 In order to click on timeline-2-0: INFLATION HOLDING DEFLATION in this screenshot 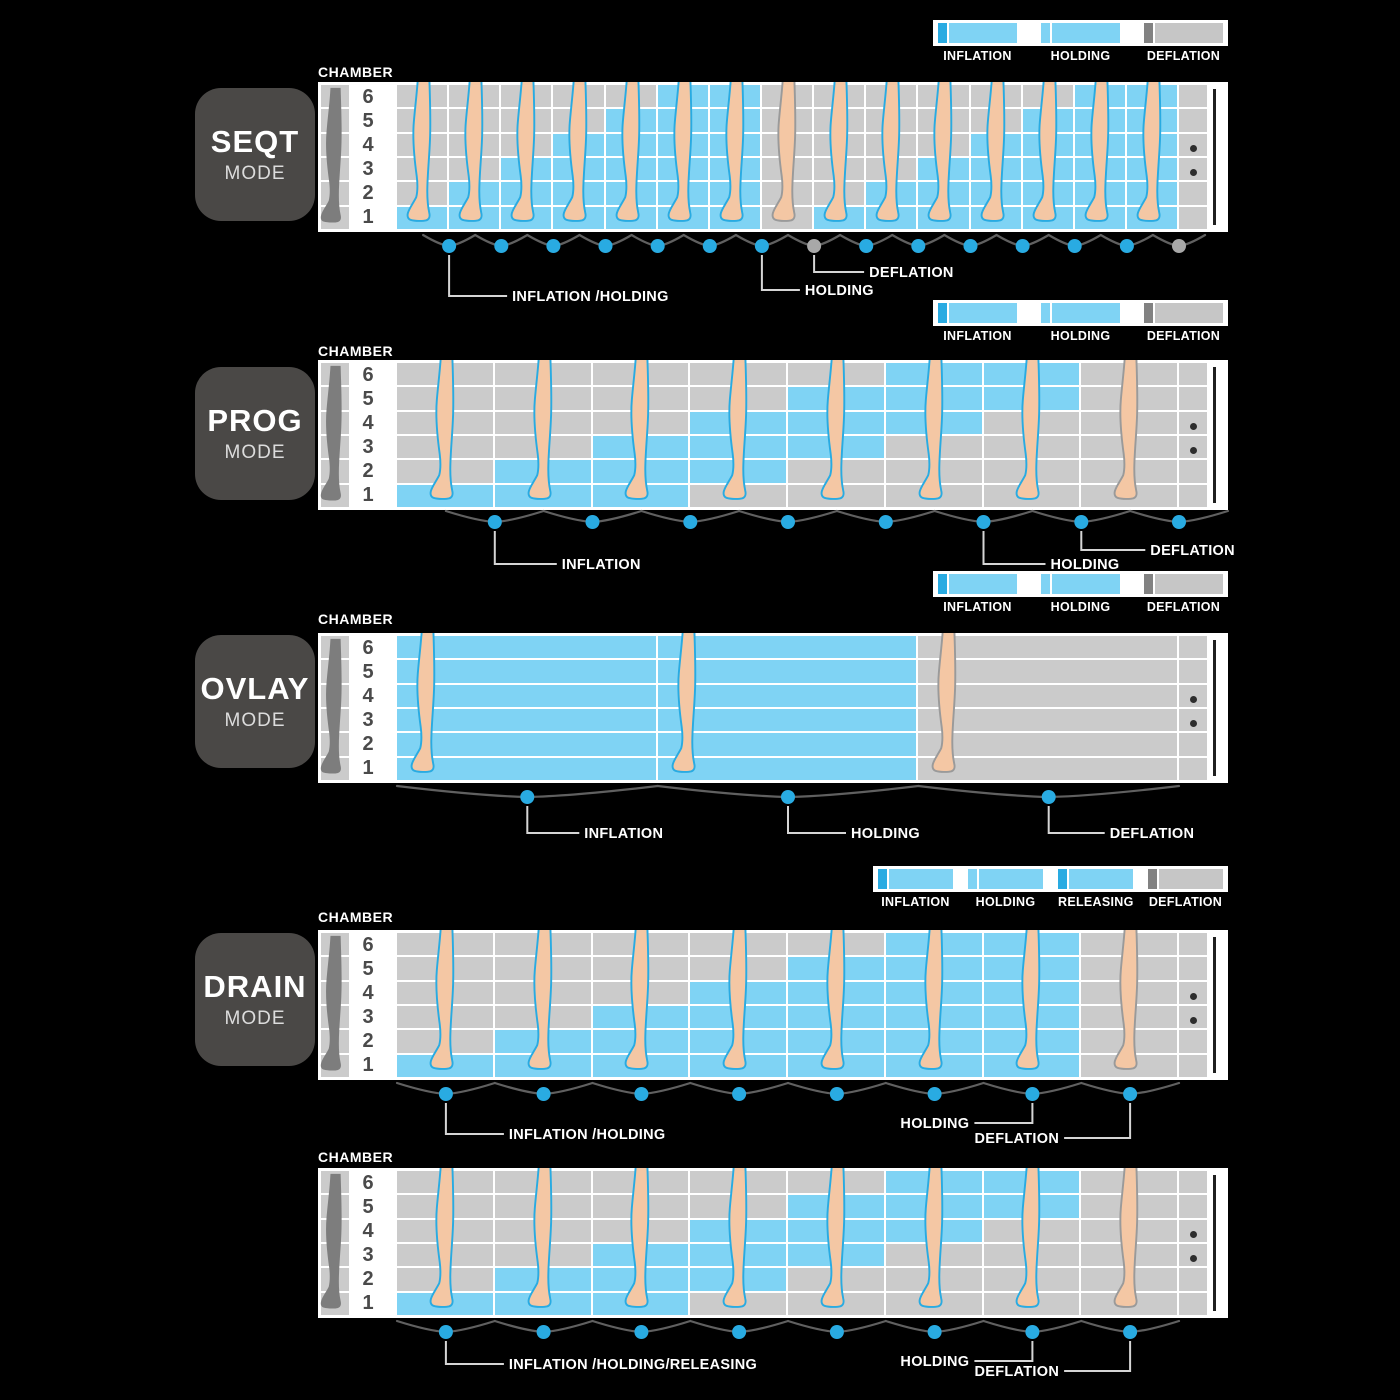, I will do `click(794, 813)`.